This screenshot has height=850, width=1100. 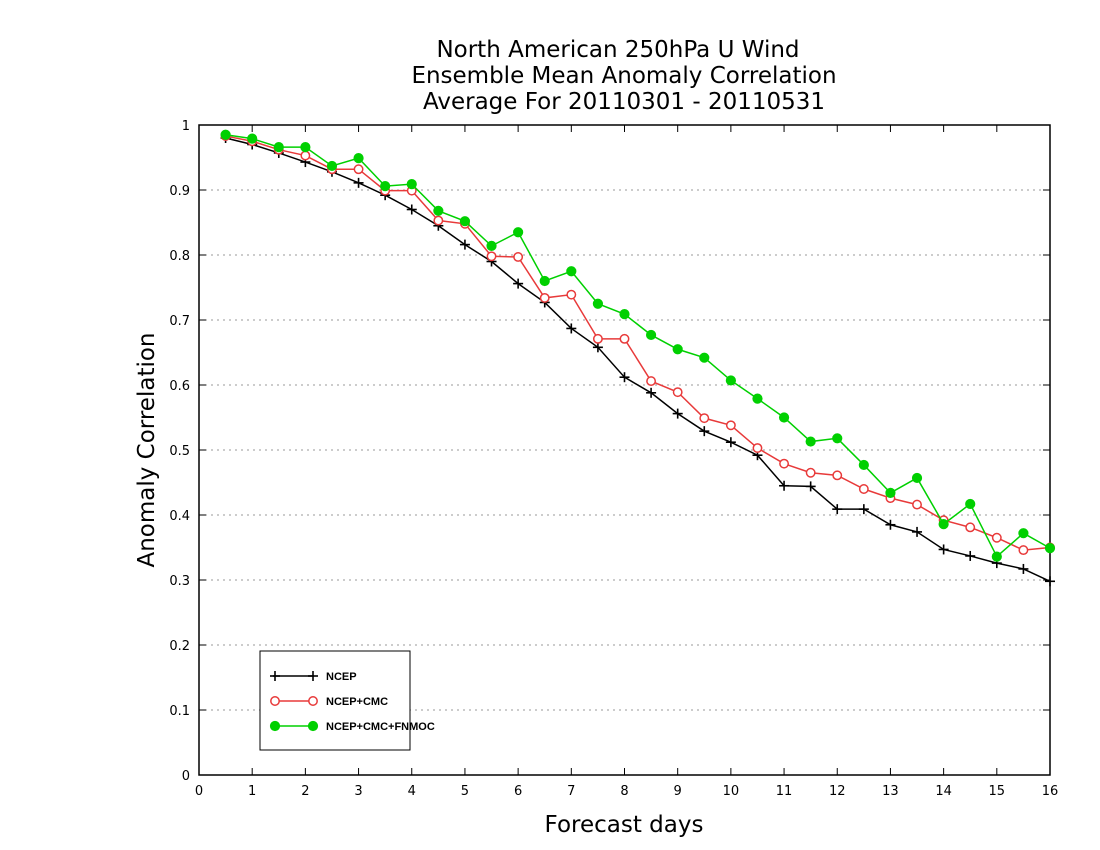 What do you see at coordinates (179, 321) in the screenshot?
I see `y-tick-label: 0.7` at bounding box center [179, 321].